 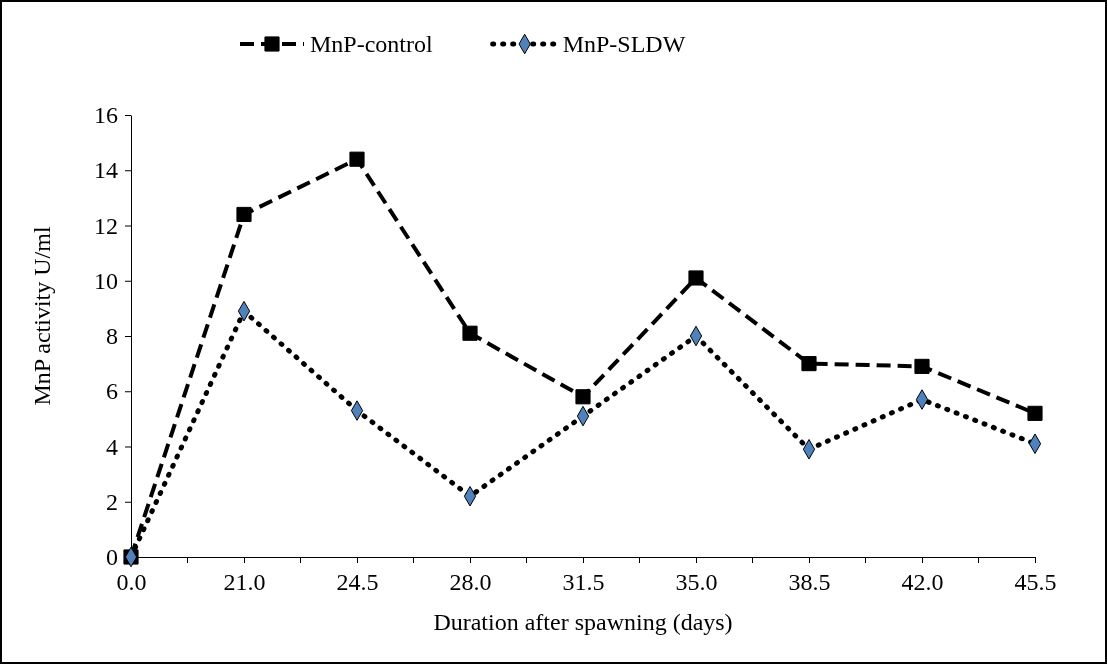 I want to click on x-tick-label: 42.0, so click(x=922, y=582).